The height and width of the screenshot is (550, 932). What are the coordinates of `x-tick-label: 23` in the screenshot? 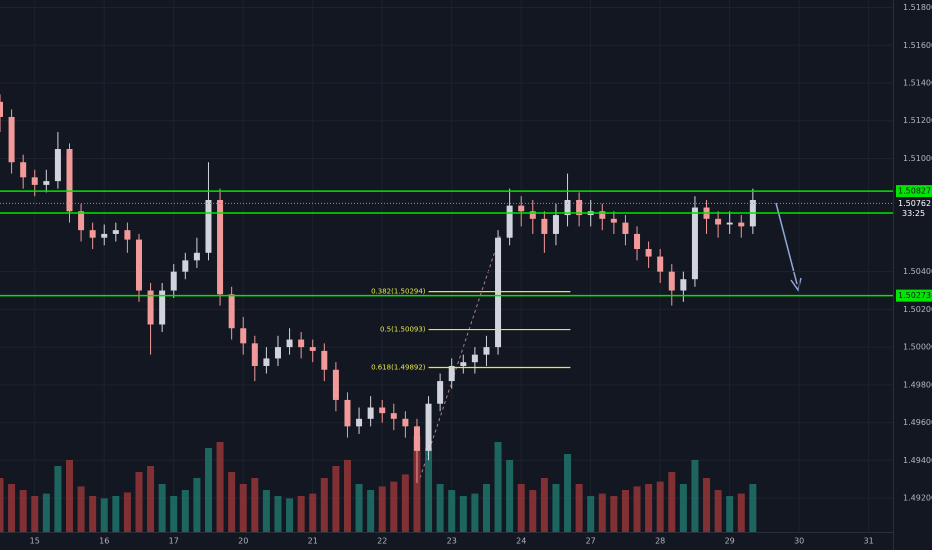 It's located at (452, 541).